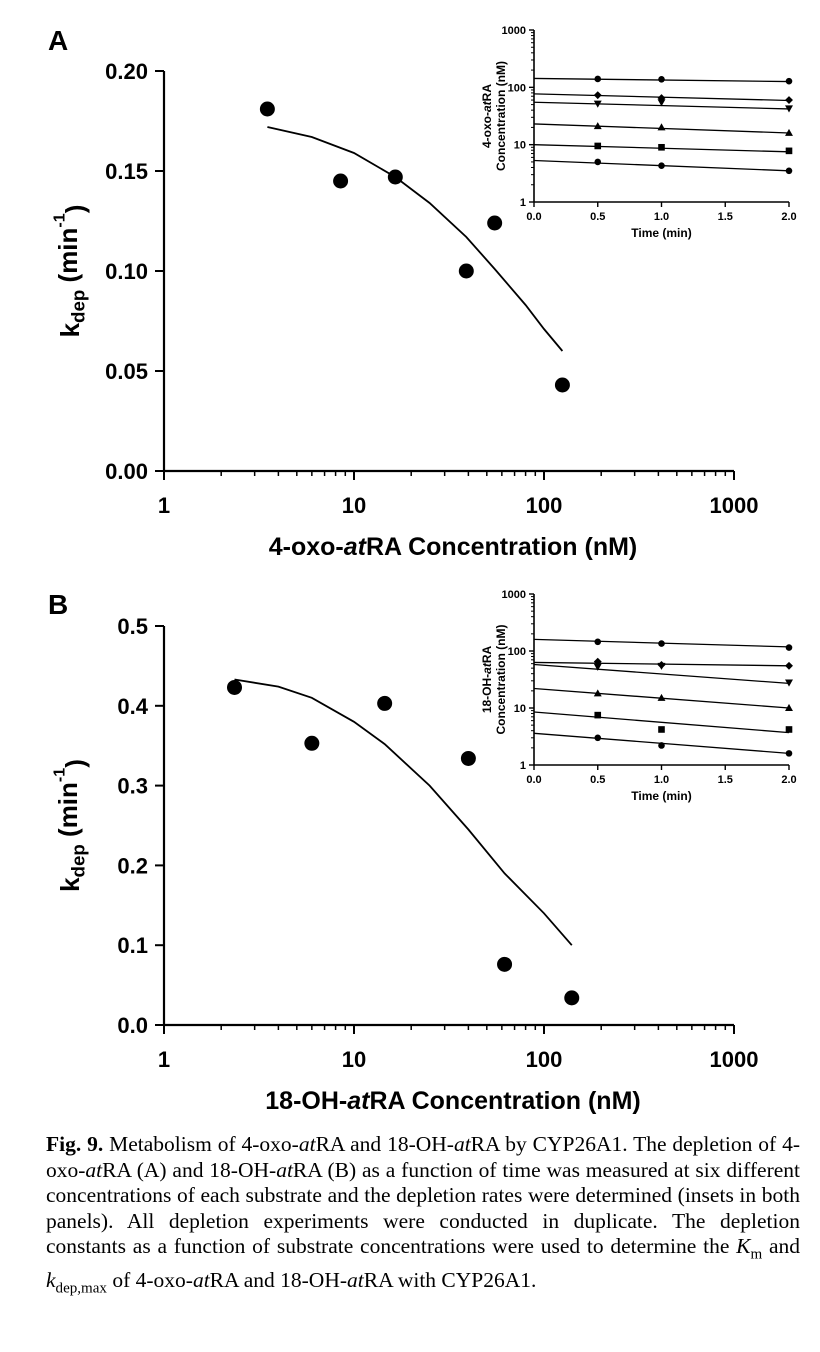 The height and width of the screenshot is (1352, 820). Describe the element at coordinates (487, 116) in the screenshot. I see `inset-y-axis-label: 4-oxo-atRA` at that location.